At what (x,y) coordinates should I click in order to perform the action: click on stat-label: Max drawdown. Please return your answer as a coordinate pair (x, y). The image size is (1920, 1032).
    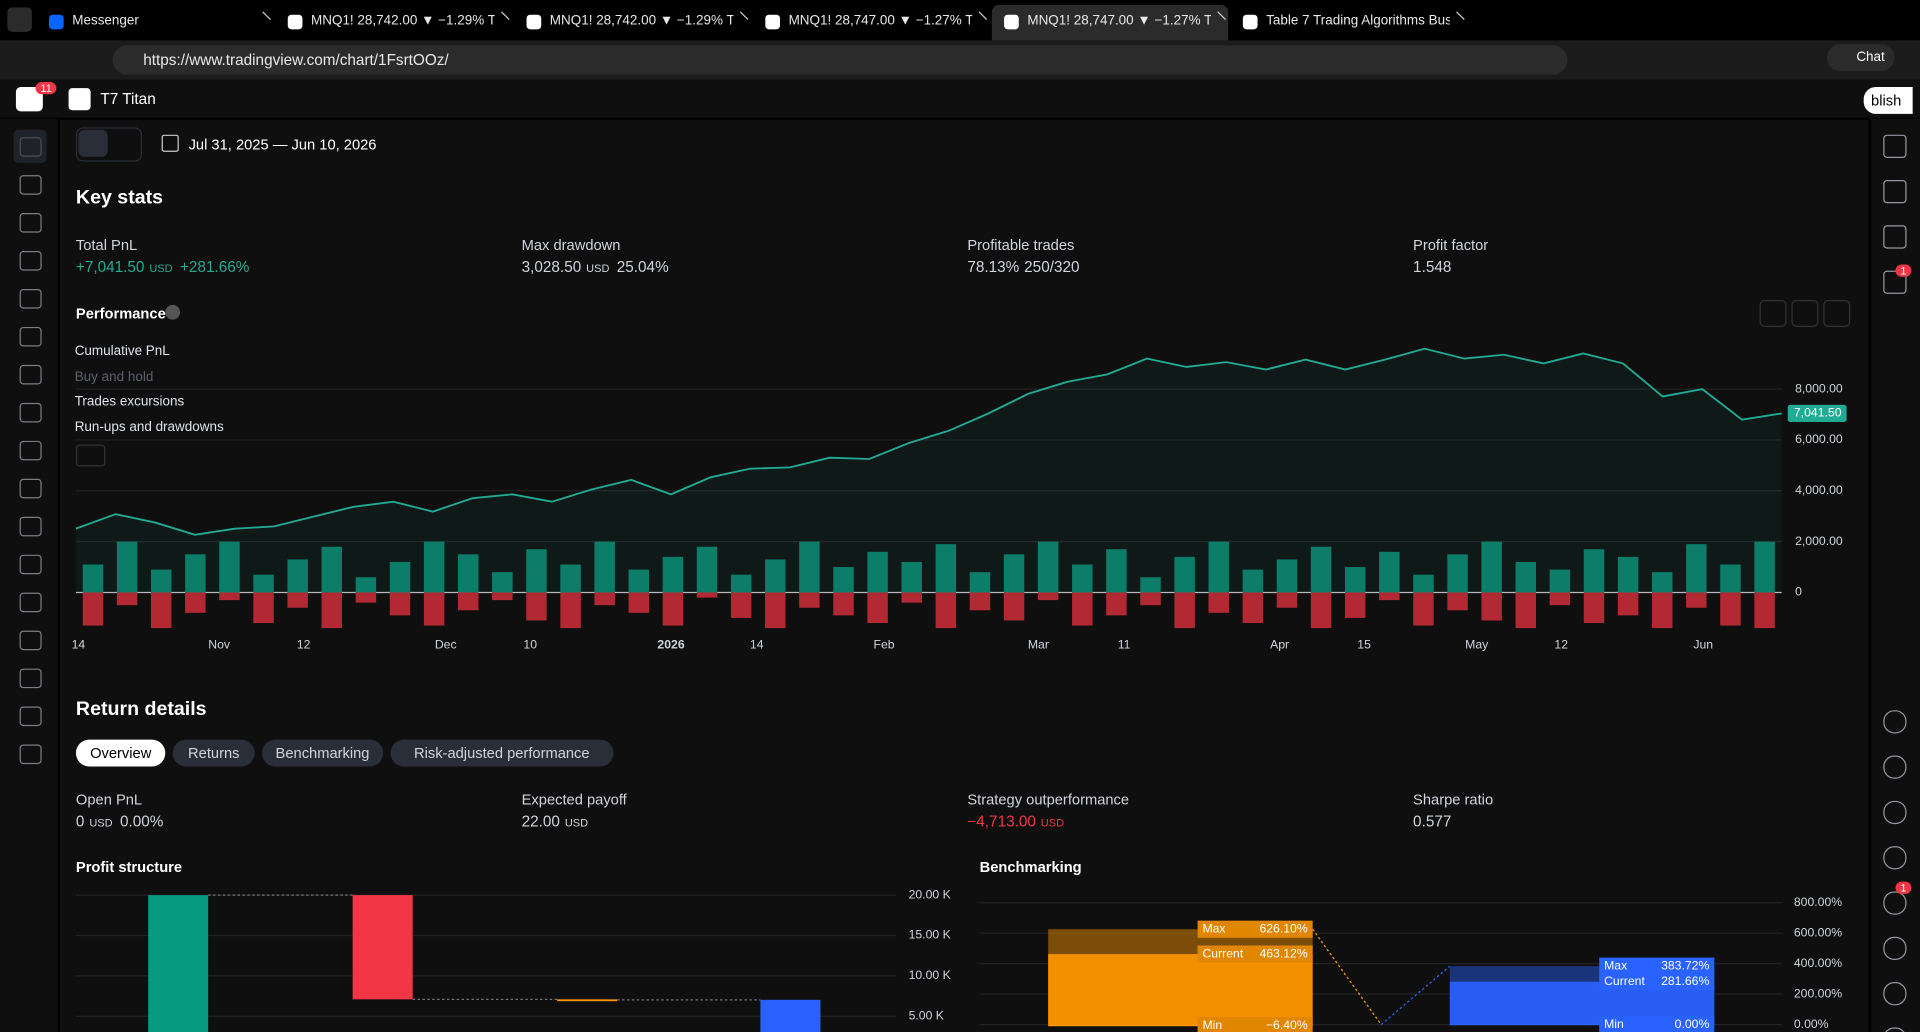
    Looking at the image, I should click on (571, 245).